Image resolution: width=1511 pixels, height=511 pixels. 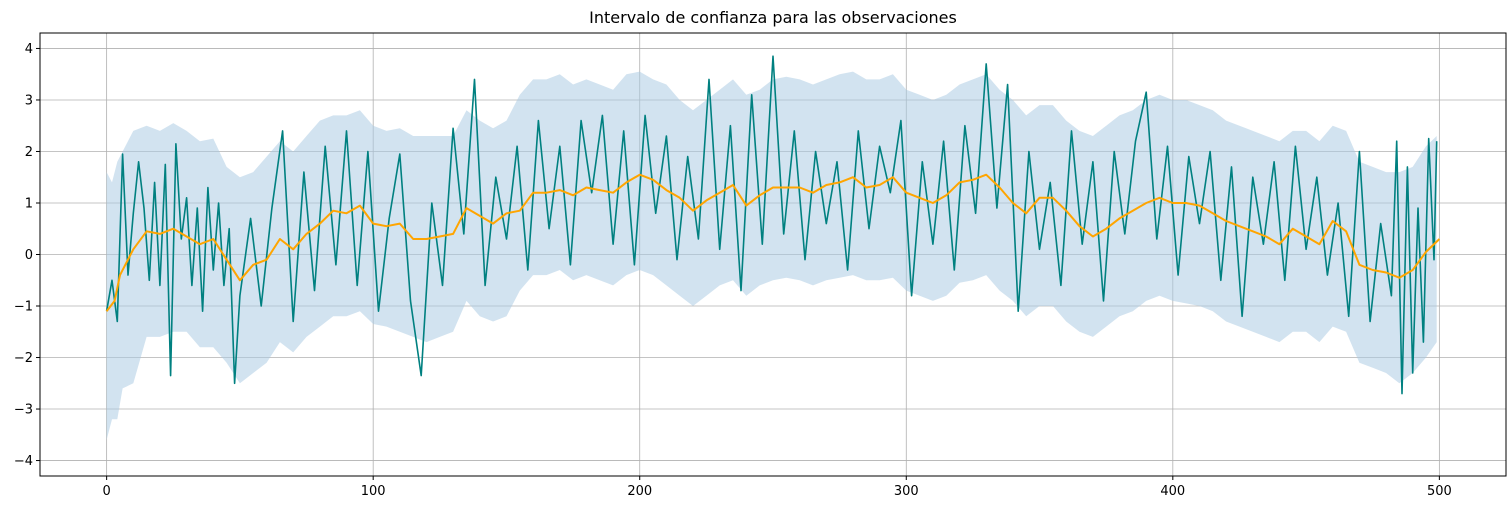 What do you see at coordinates (1172, 491) in the screenshot?
I see `x-tick-label: 400` at bounding box center [1172, 491].